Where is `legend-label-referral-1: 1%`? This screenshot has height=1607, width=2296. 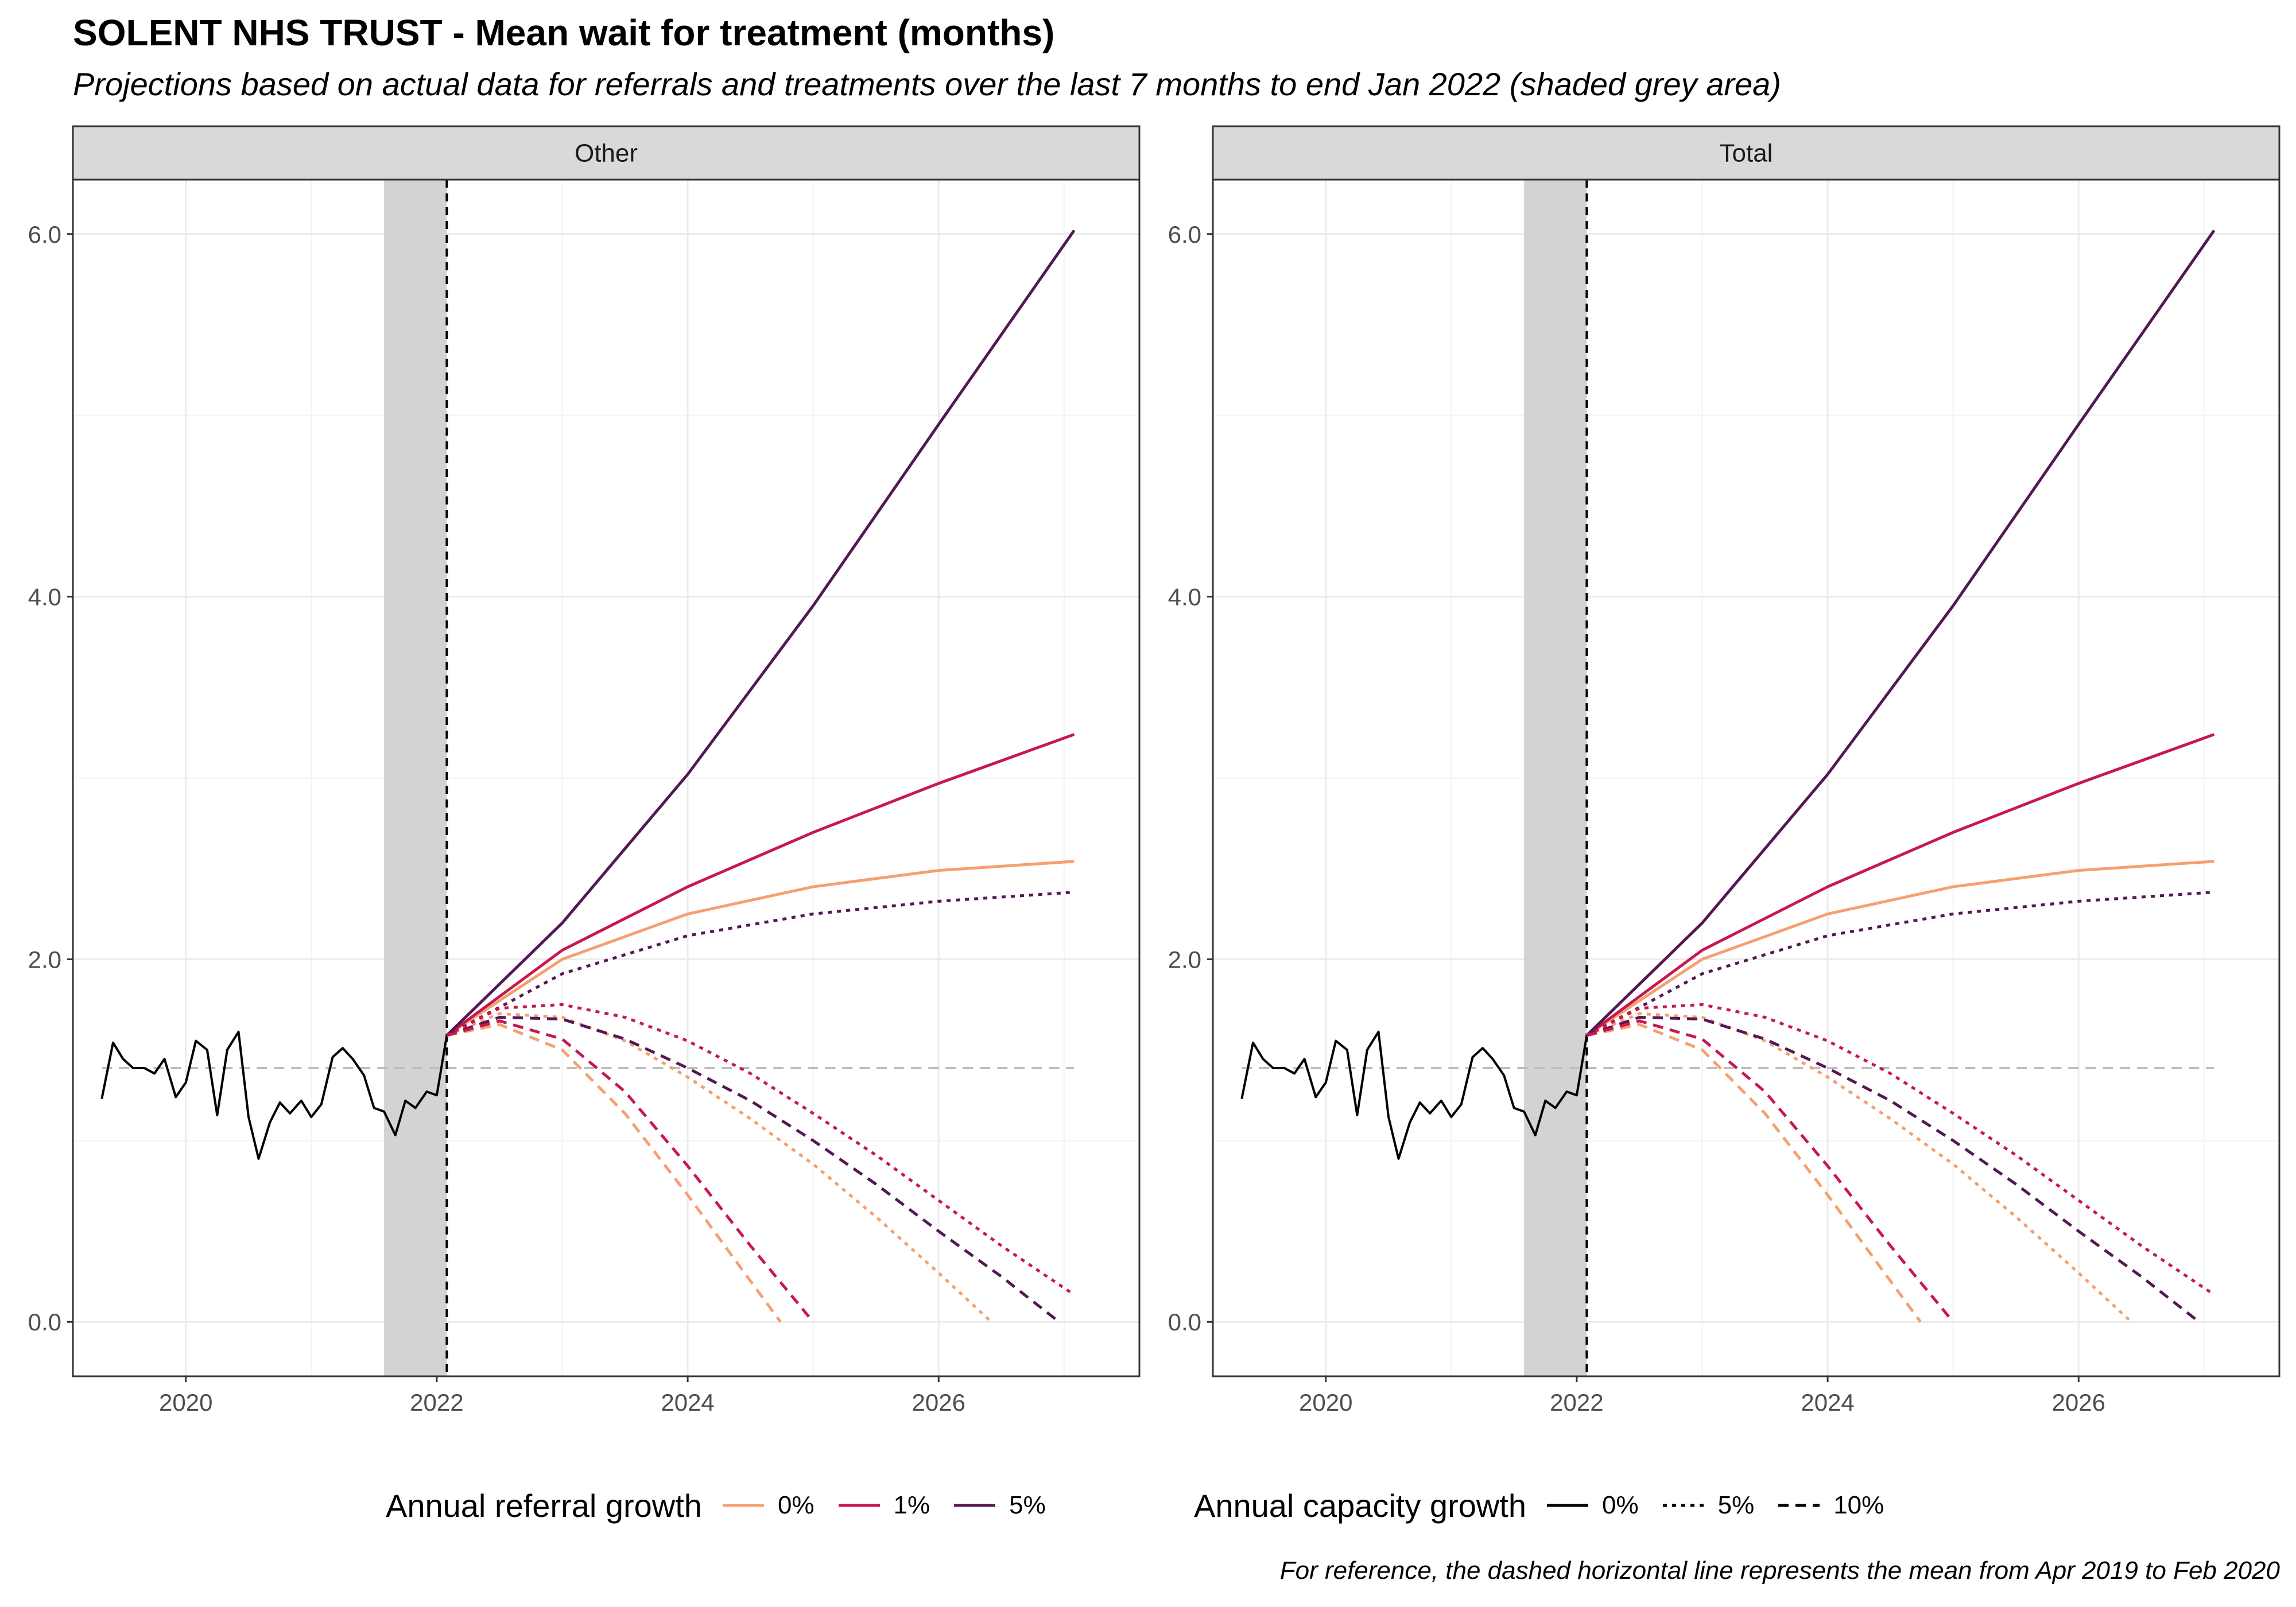
legend-label-referral-1: 1% is located at coordinates (911, 1505).